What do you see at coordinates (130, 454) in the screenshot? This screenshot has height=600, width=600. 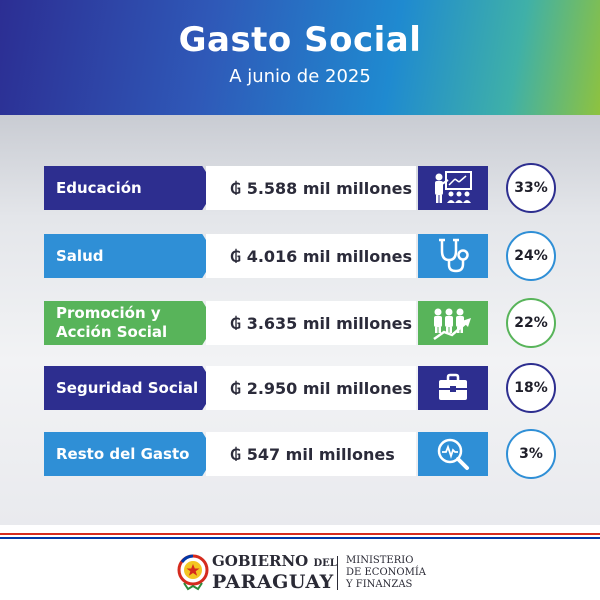 I see `category-label-resto-del-gasto: Resto del Gasto` at bounding box center [130, 454].